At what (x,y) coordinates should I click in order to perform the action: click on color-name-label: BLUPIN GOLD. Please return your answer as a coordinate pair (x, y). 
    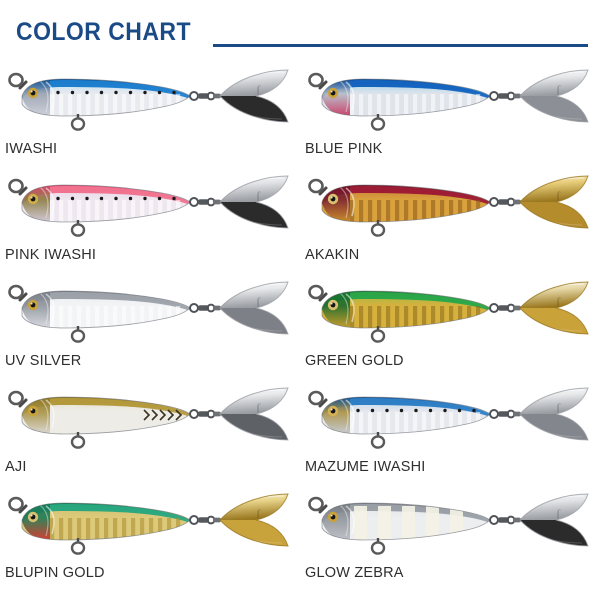
    Looking at the image, I should click on (55, 573).